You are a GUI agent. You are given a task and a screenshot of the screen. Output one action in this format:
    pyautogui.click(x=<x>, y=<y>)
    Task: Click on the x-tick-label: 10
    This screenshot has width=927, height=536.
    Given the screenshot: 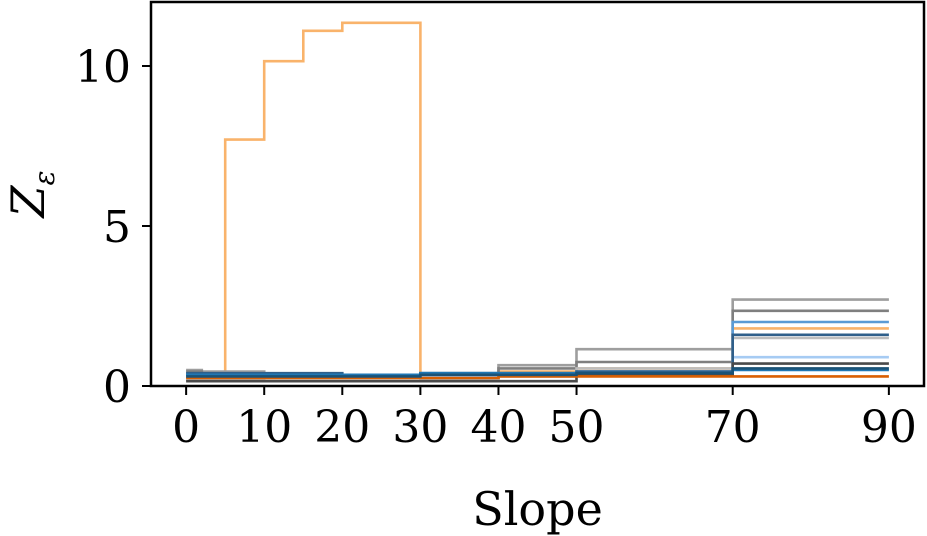 What is the action you would take?
    pyautogui.click(x=264, y=427)
    